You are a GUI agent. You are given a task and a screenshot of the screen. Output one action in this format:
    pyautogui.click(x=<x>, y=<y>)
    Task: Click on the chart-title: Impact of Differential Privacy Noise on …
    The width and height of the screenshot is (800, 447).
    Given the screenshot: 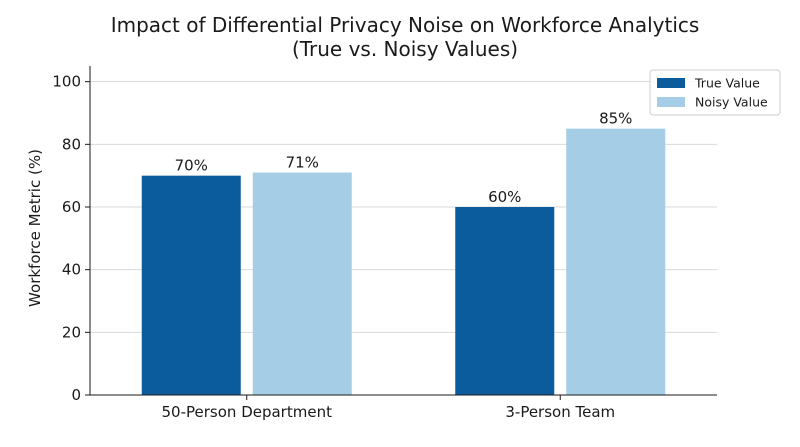 What is the action you would take?
    pyautogui.click(x=405, y=25)
    